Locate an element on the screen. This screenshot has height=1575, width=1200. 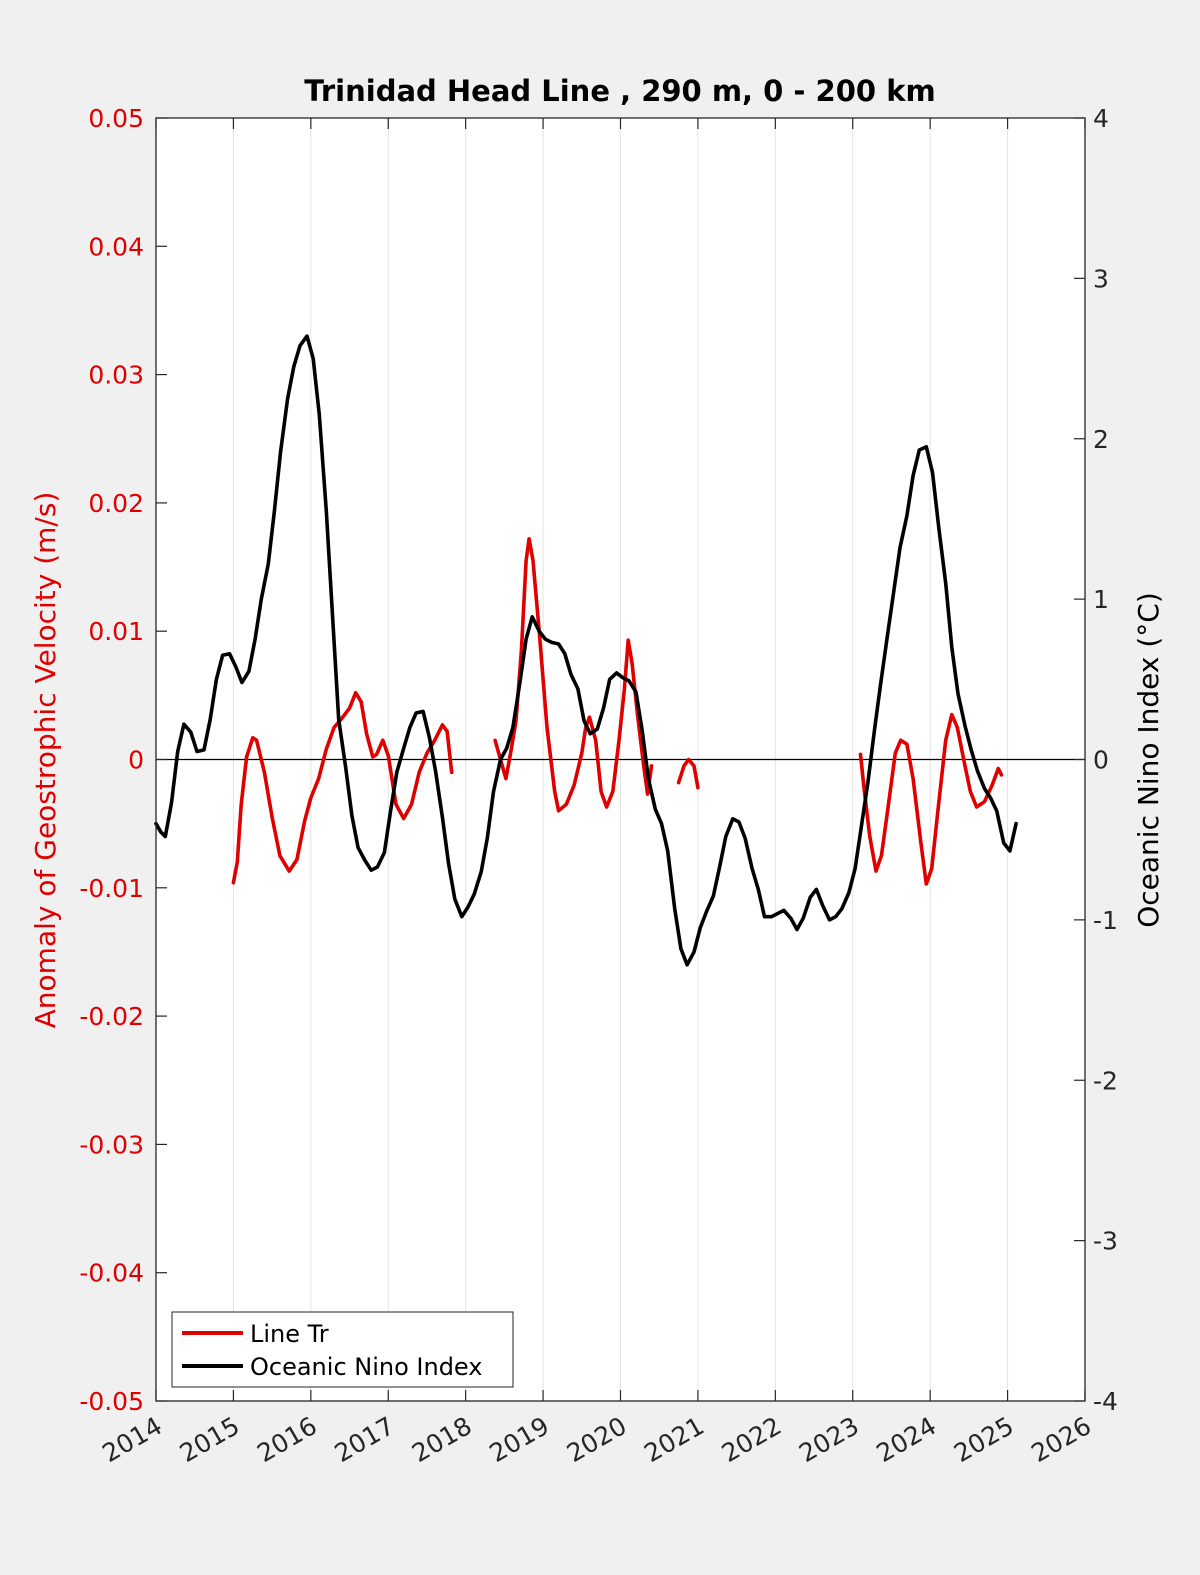
legend-label-oni: Oceanic Nino Index is located at coordinates (366, 1367).